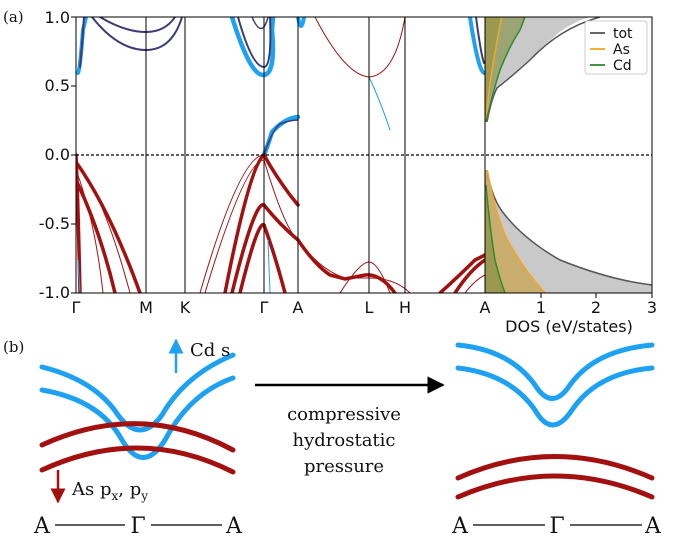 The height and width of the screenshot is (538, 676). I want to click on dos-as-fill-valence, so click(515, 231).